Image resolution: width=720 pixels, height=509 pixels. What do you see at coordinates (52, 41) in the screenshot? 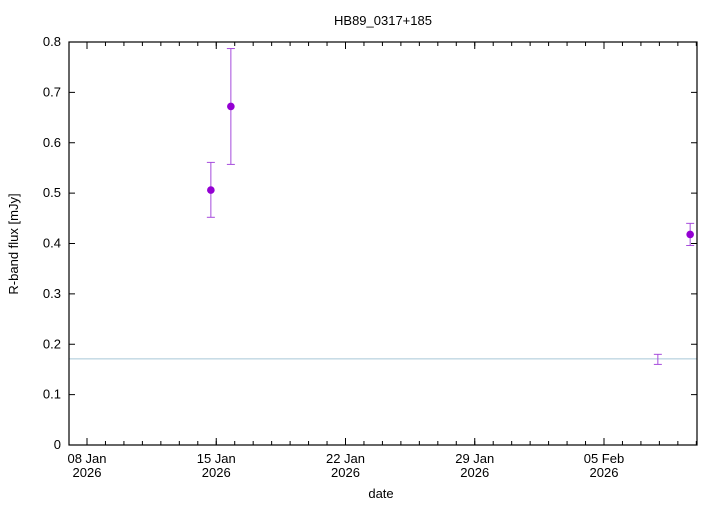
I see `y-tick-label: 0.8` at bounding box center [52, 41].